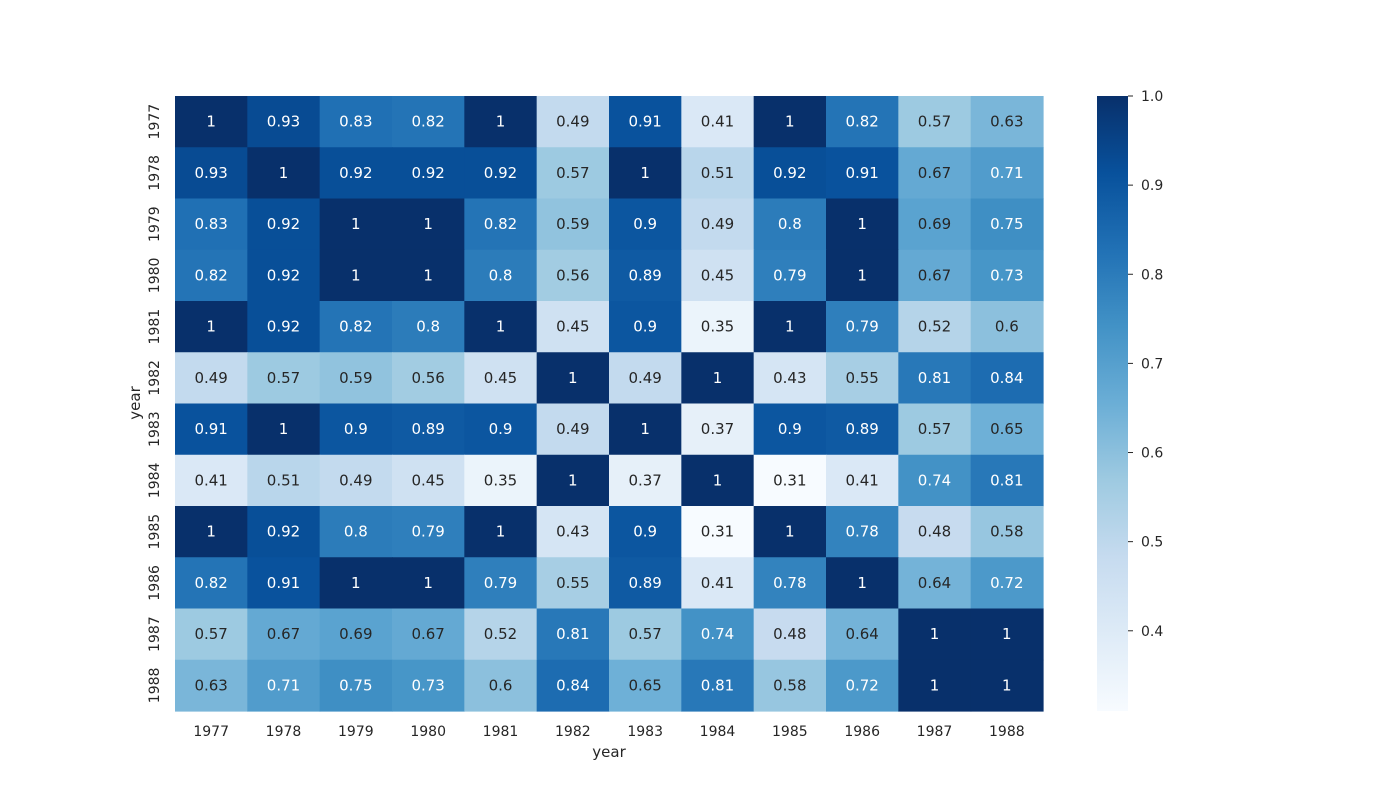 This screenshot has width=1400, height=800. I want to click on heatmap-cell-1982-1981, so click(501, 378).